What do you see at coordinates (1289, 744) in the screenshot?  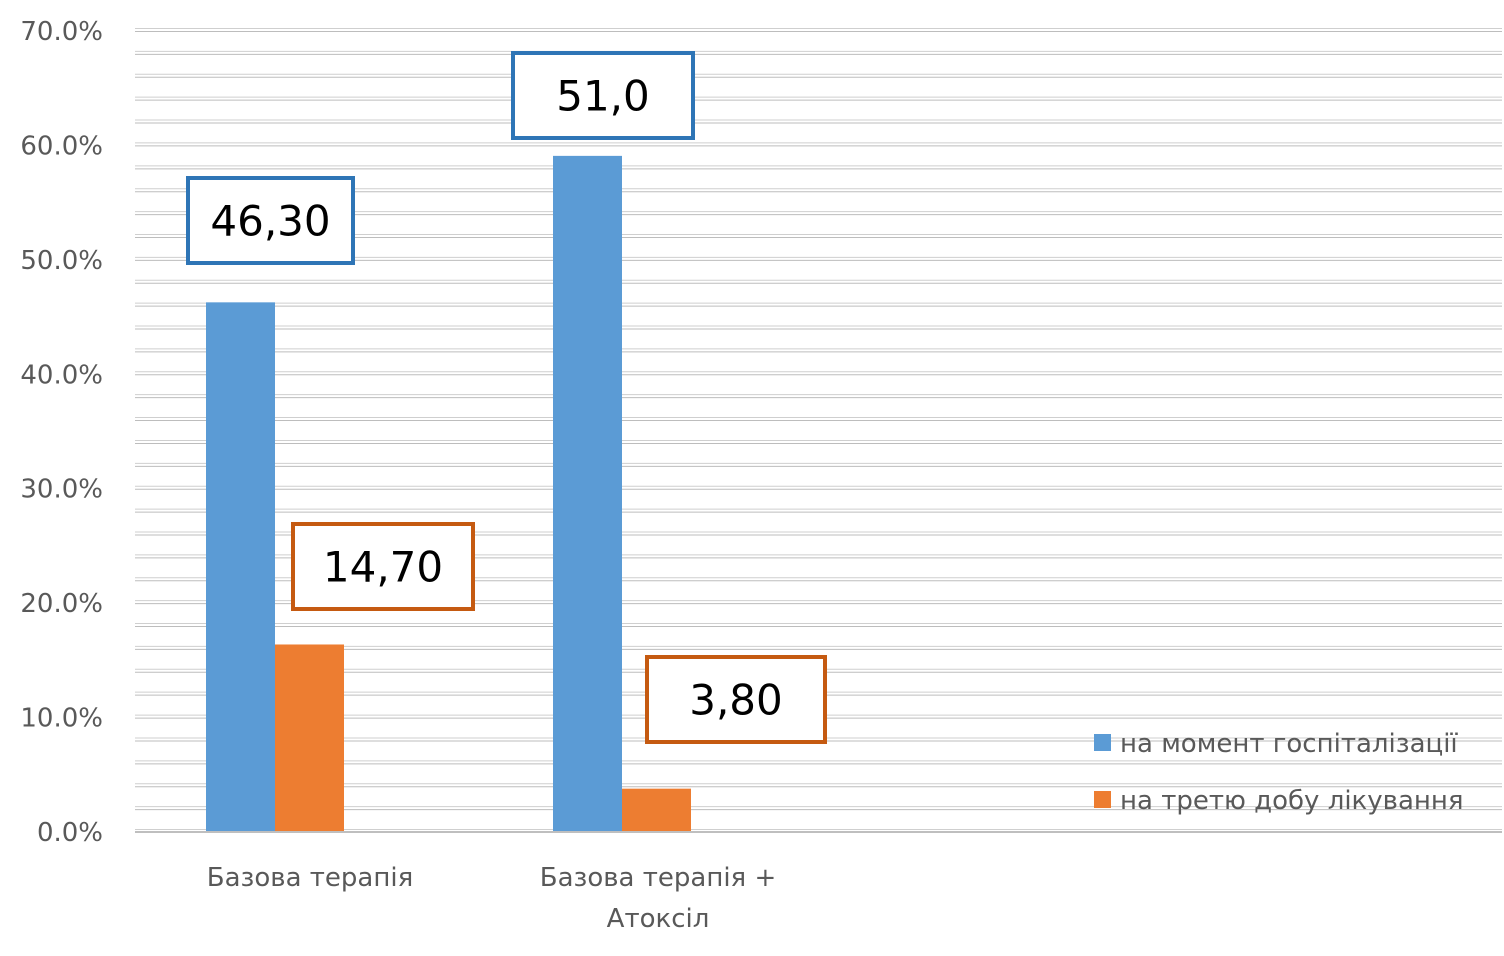 I see `legend-label: на момент госпіталізації` at bounding box center [1289, 744].